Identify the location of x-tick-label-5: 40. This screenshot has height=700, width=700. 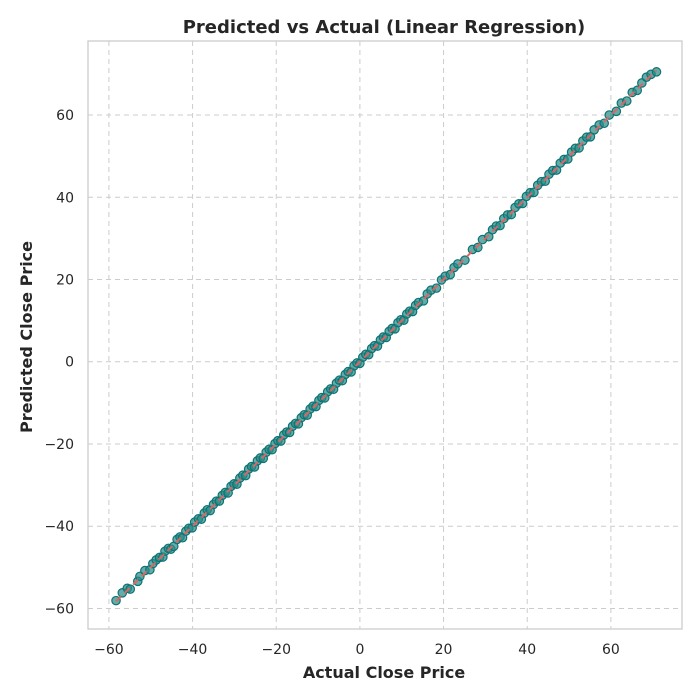
(527, 650).